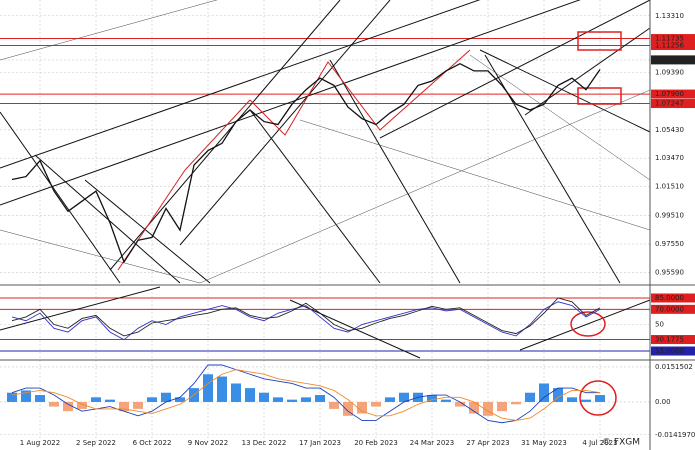  Describe the element at coordinates (669, 187) in the screenshot. I see `y-tick-label: 1.01510` at that location.